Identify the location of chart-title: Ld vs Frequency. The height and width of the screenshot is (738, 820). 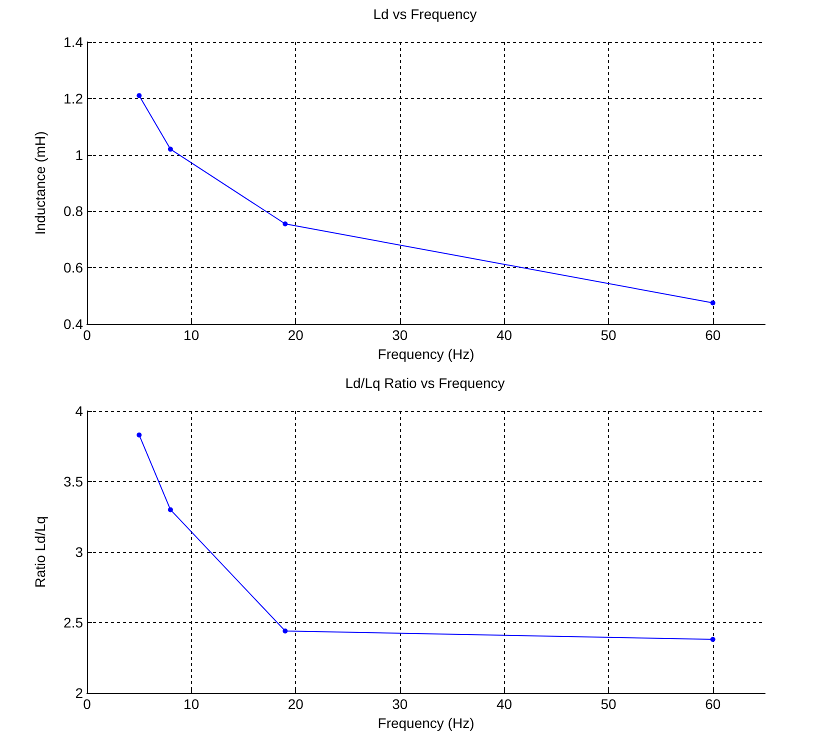
(425, 14).